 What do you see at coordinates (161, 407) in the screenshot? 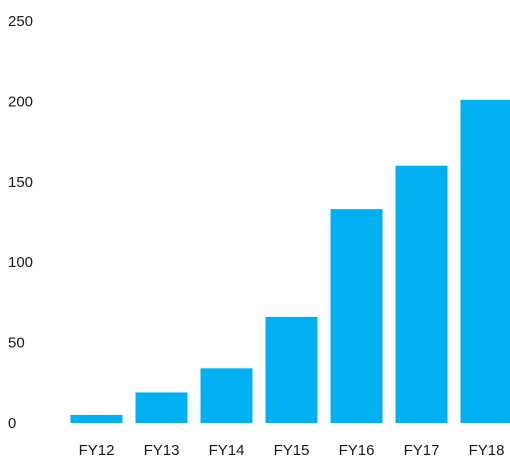
I see `bar-fy13` at bounding box center [161, 407].